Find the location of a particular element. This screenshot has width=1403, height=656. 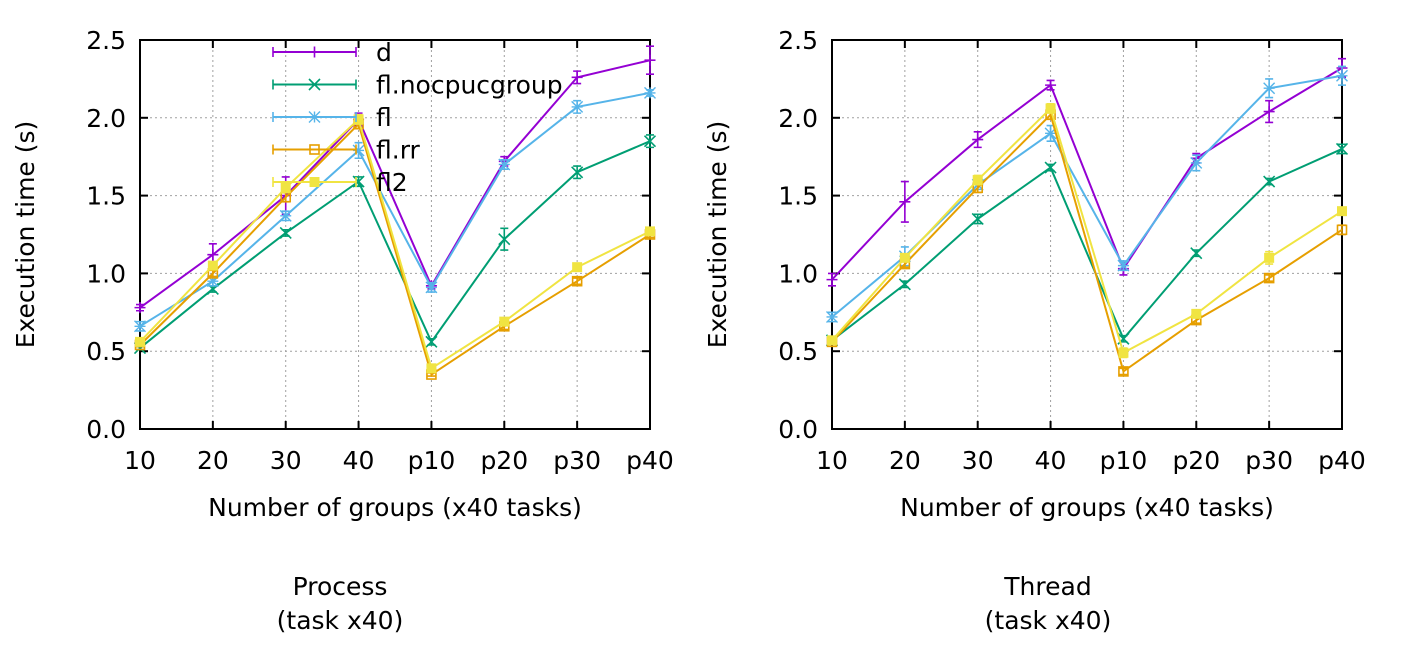

caption-process-line1: Process is located at coordinates (340, 586).